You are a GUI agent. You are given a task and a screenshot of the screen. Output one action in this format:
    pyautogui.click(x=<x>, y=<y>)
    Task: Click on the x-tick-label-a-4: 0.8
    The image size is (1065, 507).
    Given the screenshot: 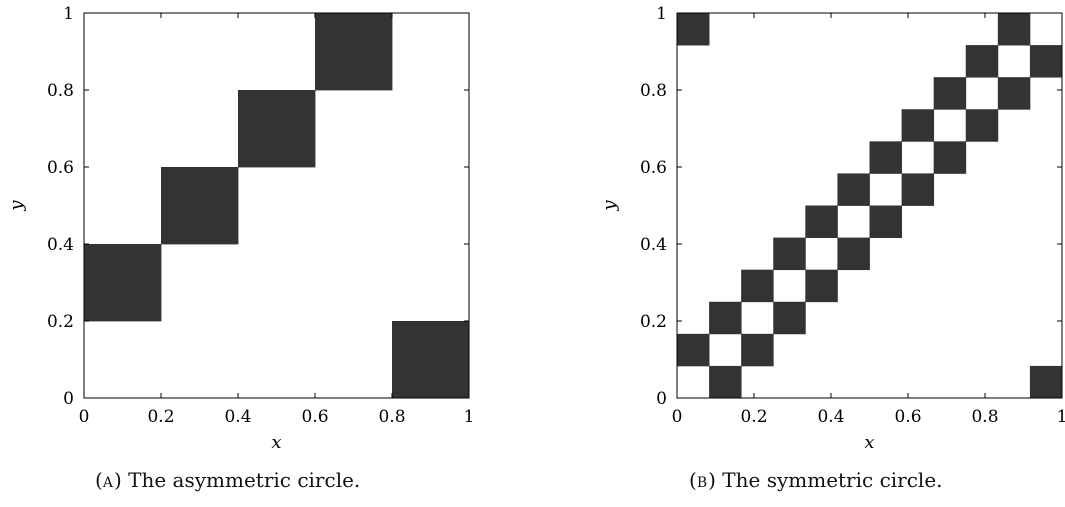 What is the action you would take?
    pyautogui.click(x=391, y=417)
    